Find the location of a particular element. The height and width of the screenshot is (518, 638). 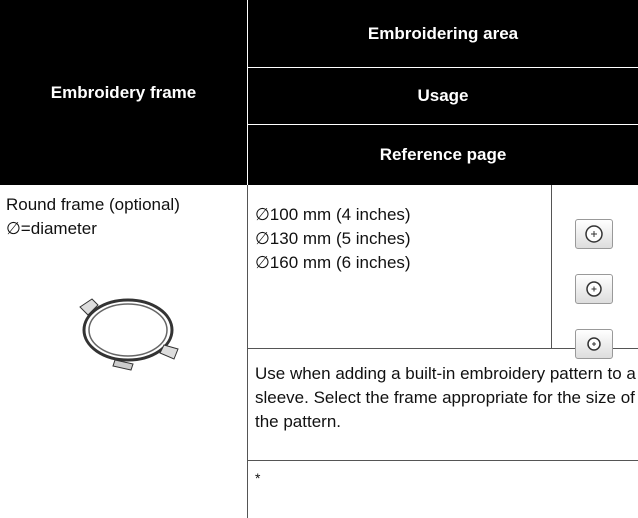

frame-name: Round frame (optional) is located at coordinates (93, 204).